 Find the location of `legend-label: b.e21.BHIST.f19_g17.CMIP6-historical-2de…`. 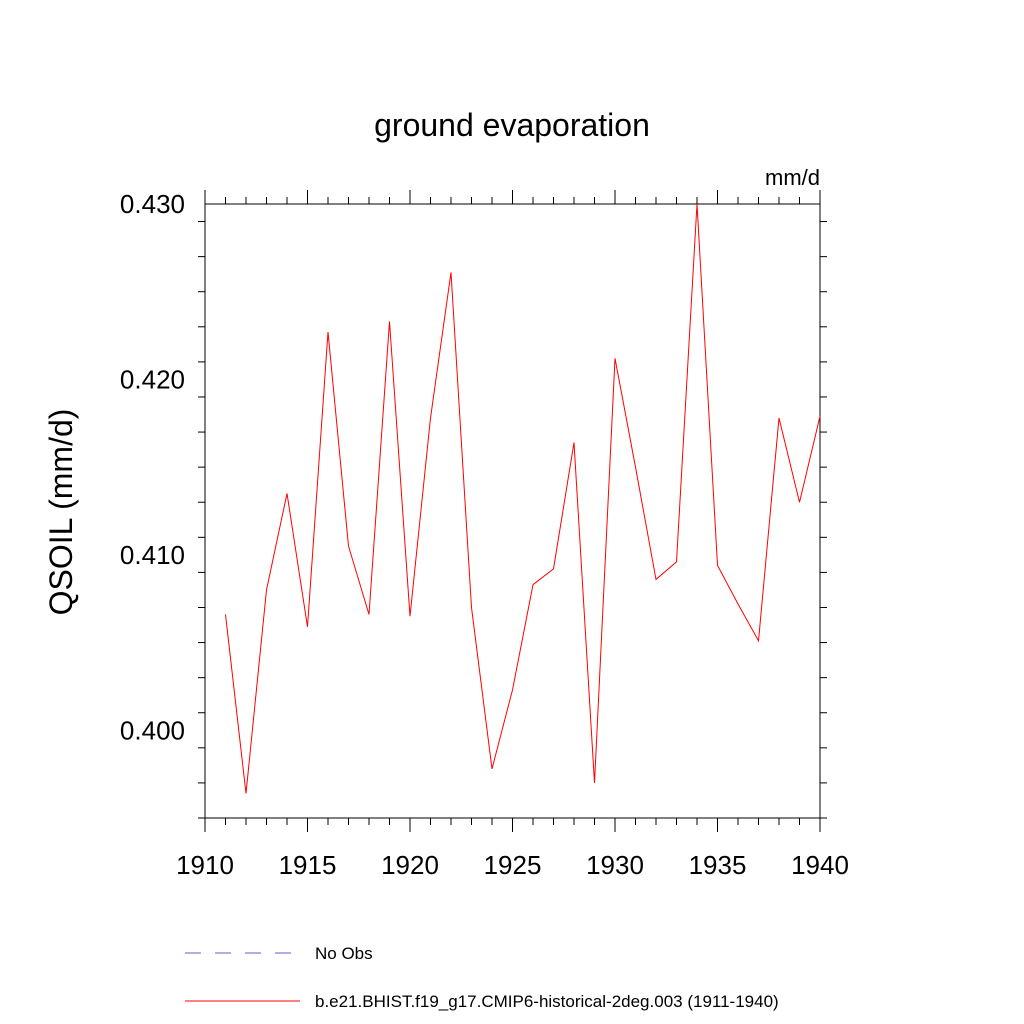

legend-label: b.e21.BHIST.f19_g17.CMIP6-historical-2de… is located at coordinates (547, 1001).